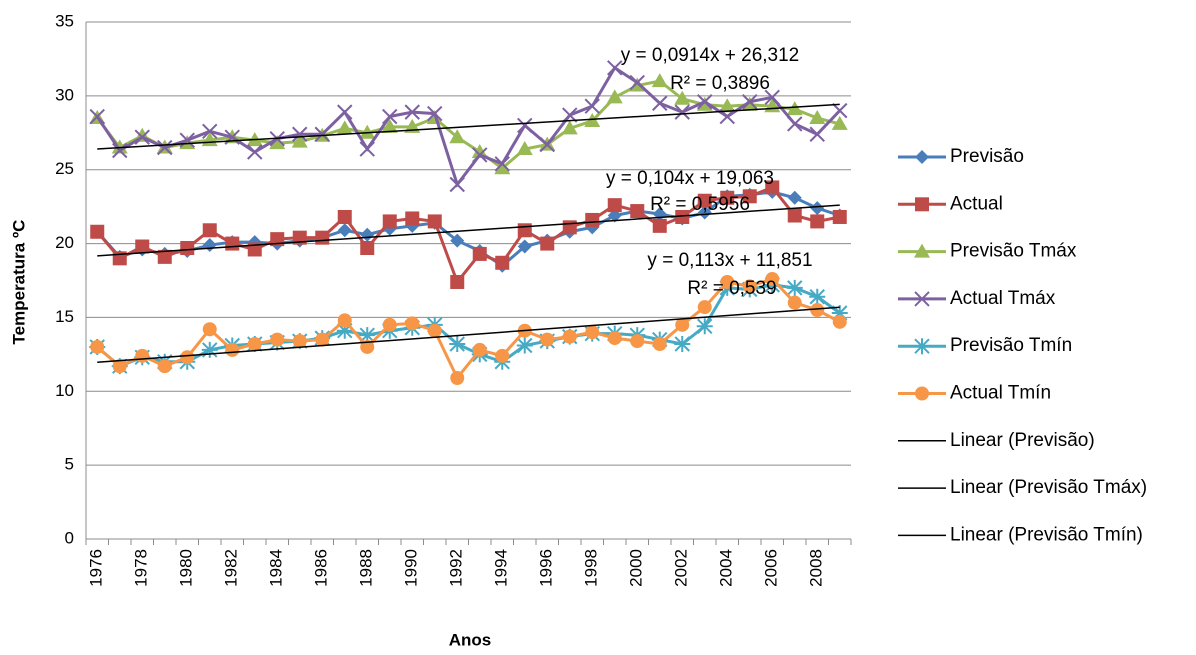  I want to click on trend-equation: y = 0,104x + 19,063, so click(690, 178).